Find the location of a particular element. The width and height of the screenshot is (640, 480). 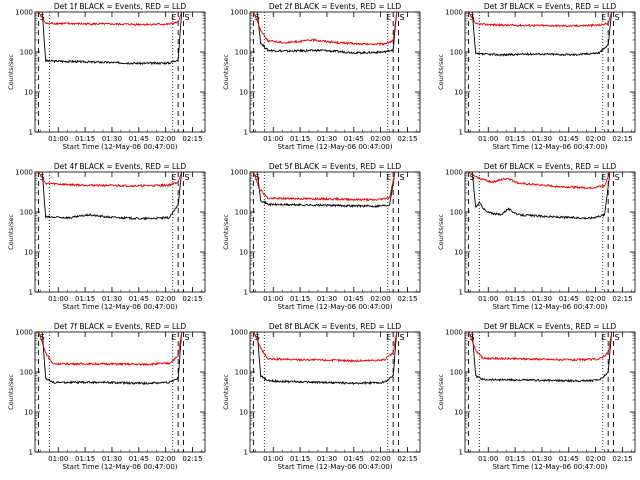

panel-title: Det 1f BLACK = Events, RED = LLD is located at coordinates (120, 6).